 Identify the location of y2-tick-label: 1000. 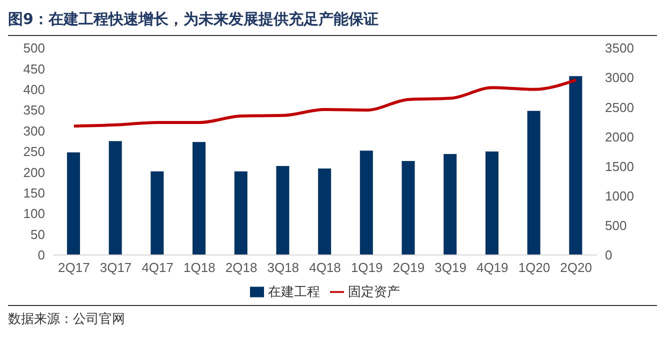
(619, 196).